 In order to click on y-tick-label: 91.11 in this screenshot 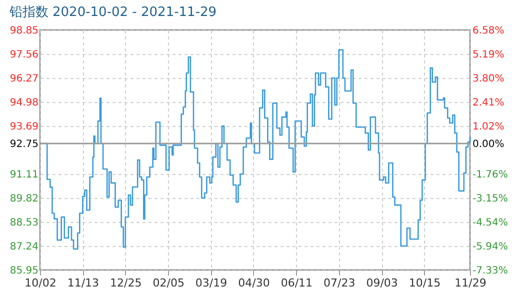, I will do `click(24, 175)`.